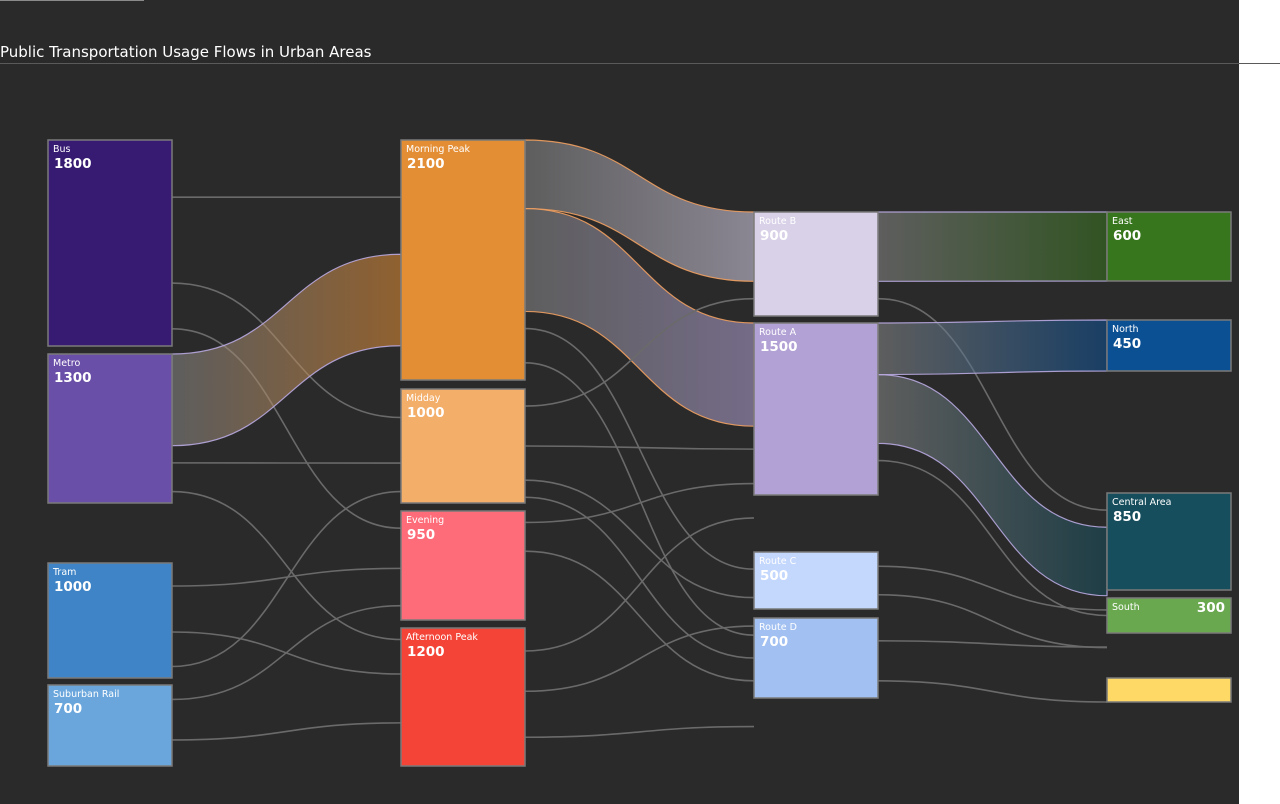  Describe the element at coordinates (1126, 607) in the screenshot. I see `node-label-south: South` at that location.